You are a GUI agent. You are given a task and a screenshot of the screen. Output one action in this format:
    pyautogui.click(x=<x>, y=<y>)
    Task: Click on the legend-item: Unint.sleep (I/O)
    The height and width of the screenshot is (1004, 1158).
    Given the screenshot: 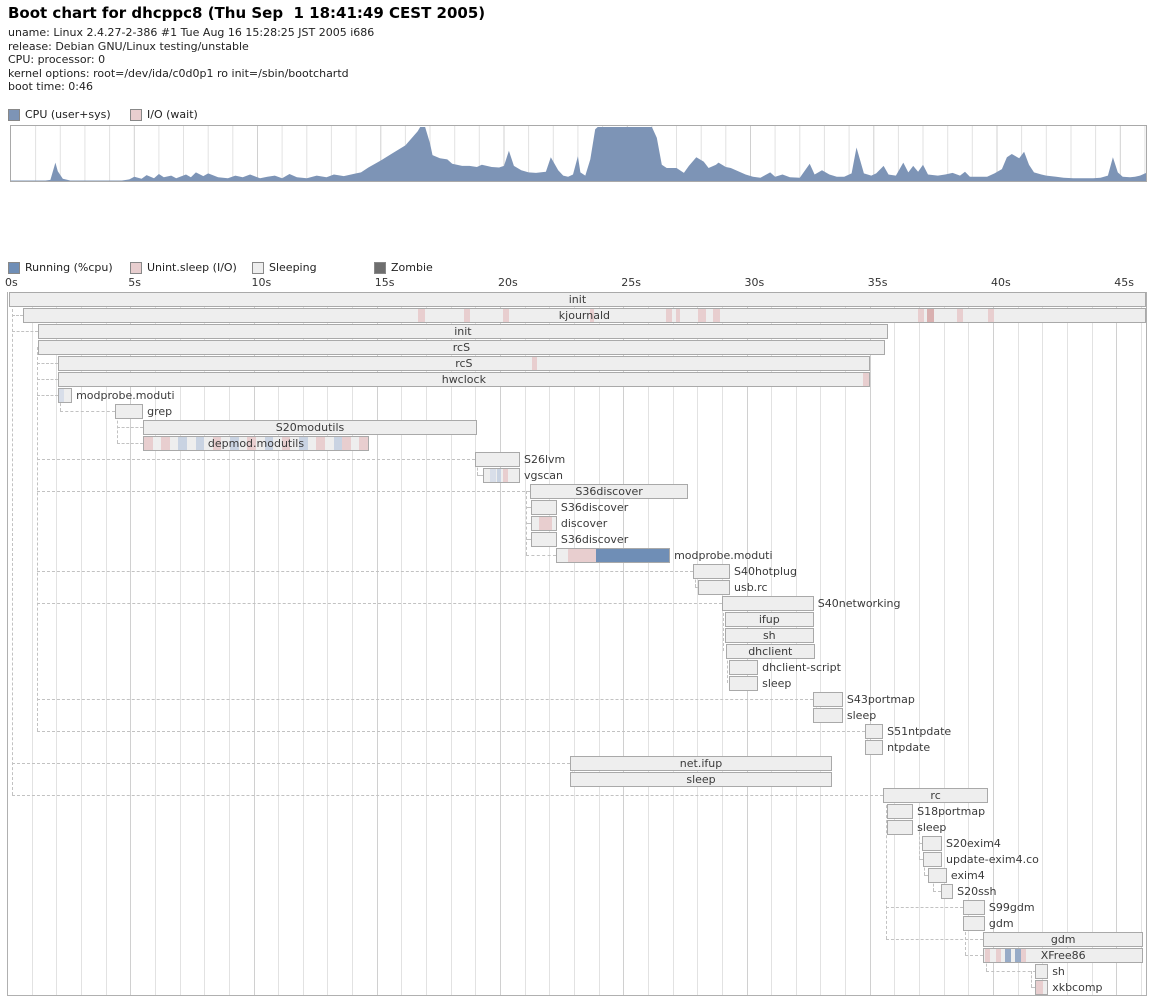 What is the action you would take?
    pyautogui.click(x=191, y=267)
    